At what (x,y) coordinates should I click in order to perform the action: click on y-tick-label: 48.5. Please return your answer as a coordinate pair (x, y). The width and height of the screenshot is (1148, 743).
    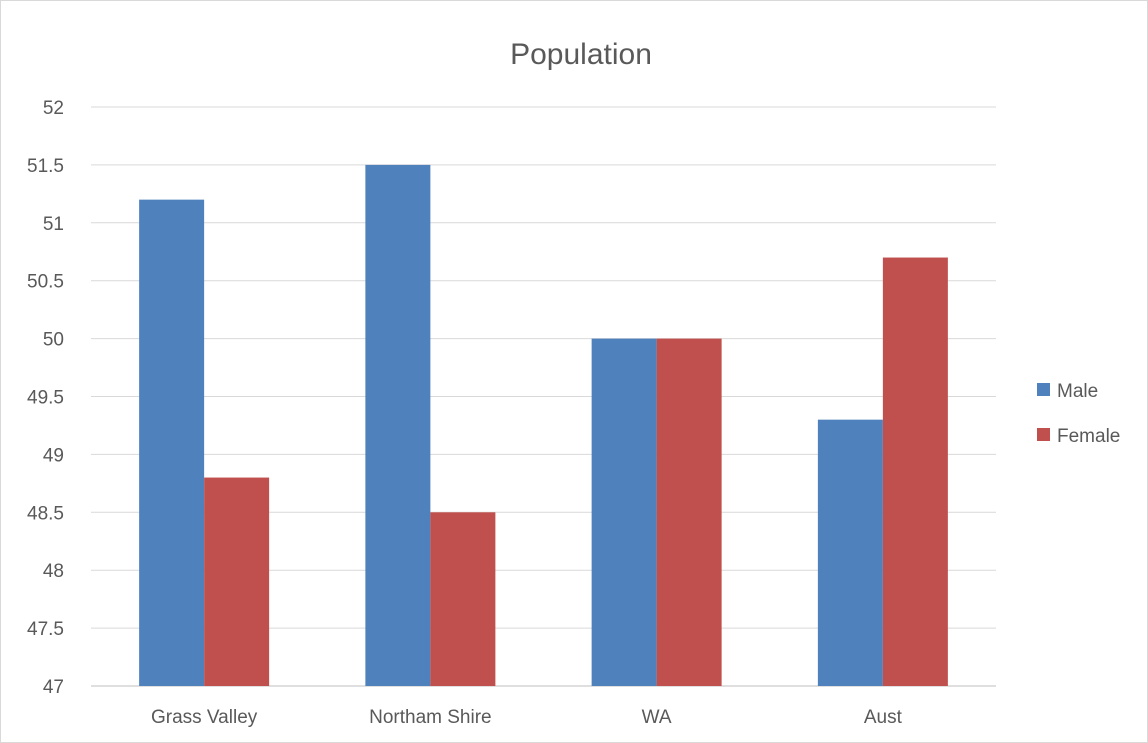
    Looking at the image, I should click on (45, 513).